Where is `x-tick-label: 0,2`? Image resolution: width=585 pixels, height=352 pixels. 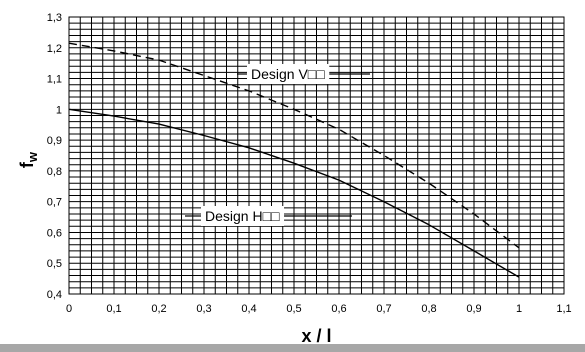 x-tick-label: 0,2 is located at coordinates (158, 309).